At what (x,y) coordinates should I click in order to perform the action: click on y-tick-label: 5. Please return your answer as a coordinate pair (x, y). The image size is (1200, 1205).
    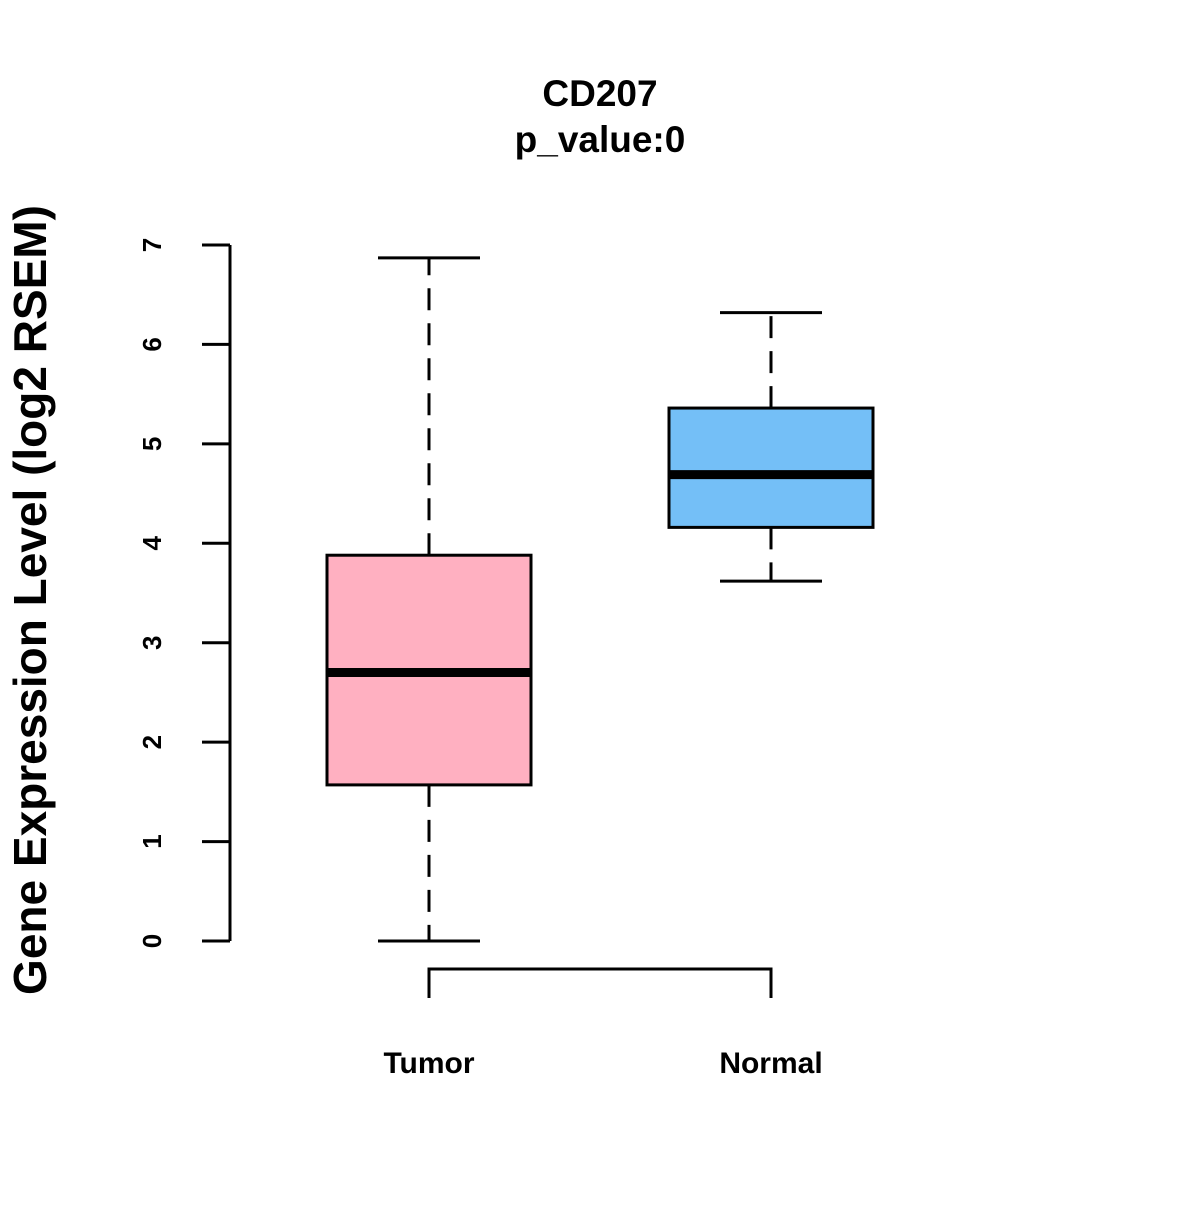
    Looking at the image, I should click on (152, 444).